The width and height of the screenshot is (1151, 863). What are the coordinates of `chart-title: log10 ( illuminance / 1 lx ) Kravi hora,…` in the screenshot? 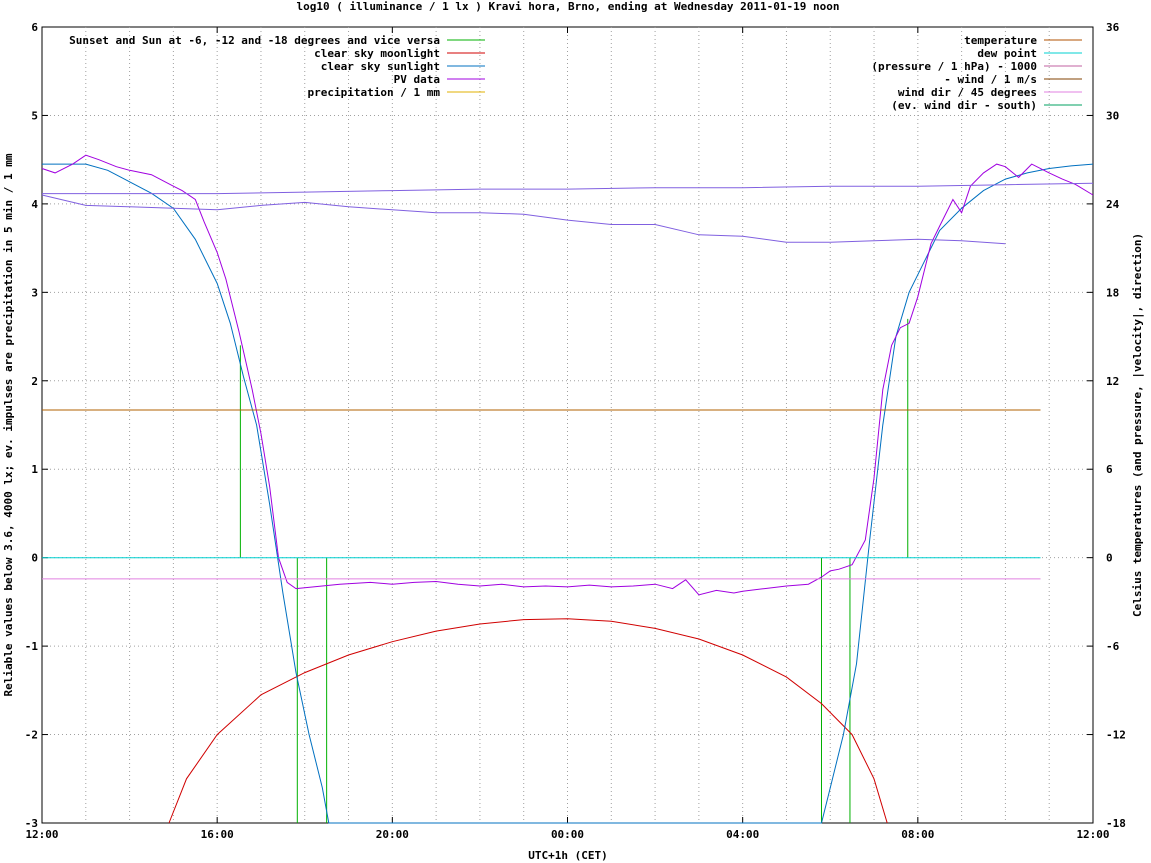 It's located at (567, 6).